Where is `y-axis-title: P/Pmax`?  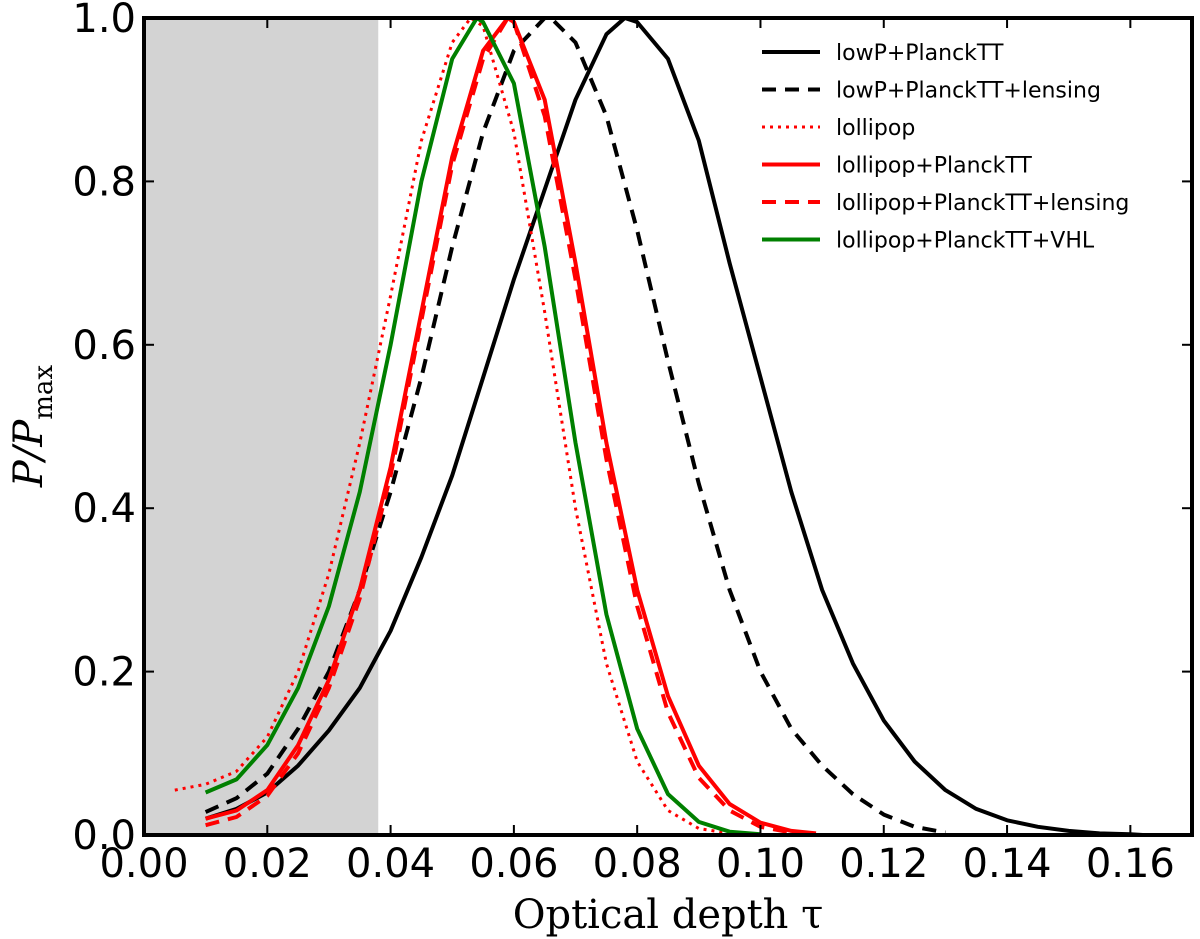
y-axis-title: P/Pmax is located at coordinates (32, 426).